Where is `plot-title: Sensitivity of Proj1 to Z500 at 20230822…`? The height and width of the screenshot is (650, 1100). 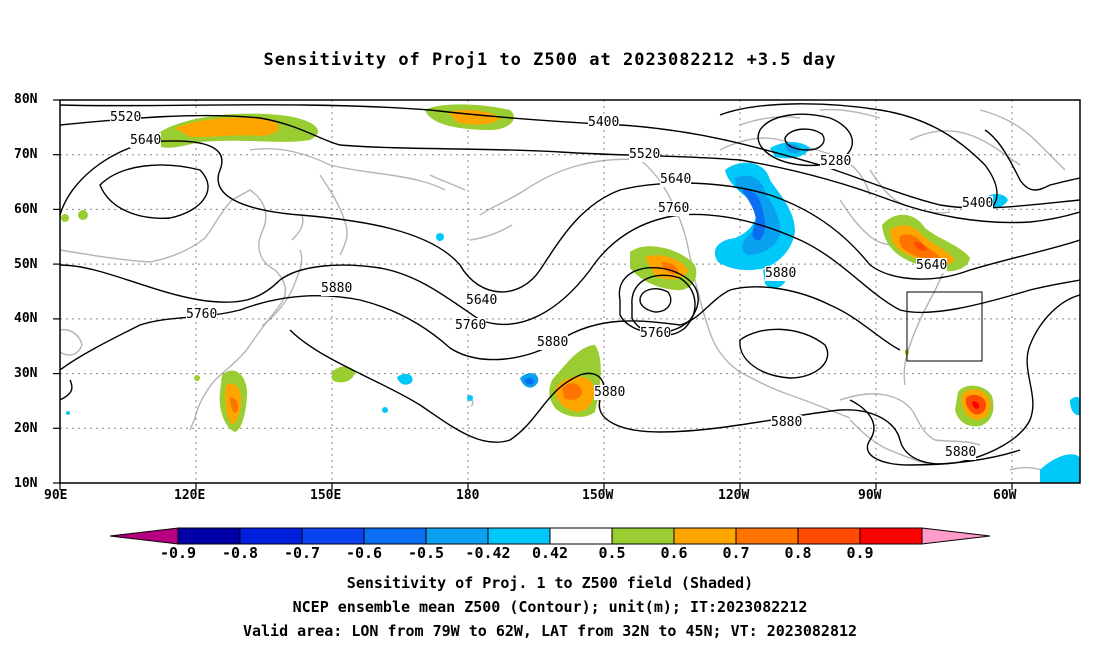 plot-title: Sensitivity of Proj1 to Z500 at 20230822… is located at coordinates (550, 60).